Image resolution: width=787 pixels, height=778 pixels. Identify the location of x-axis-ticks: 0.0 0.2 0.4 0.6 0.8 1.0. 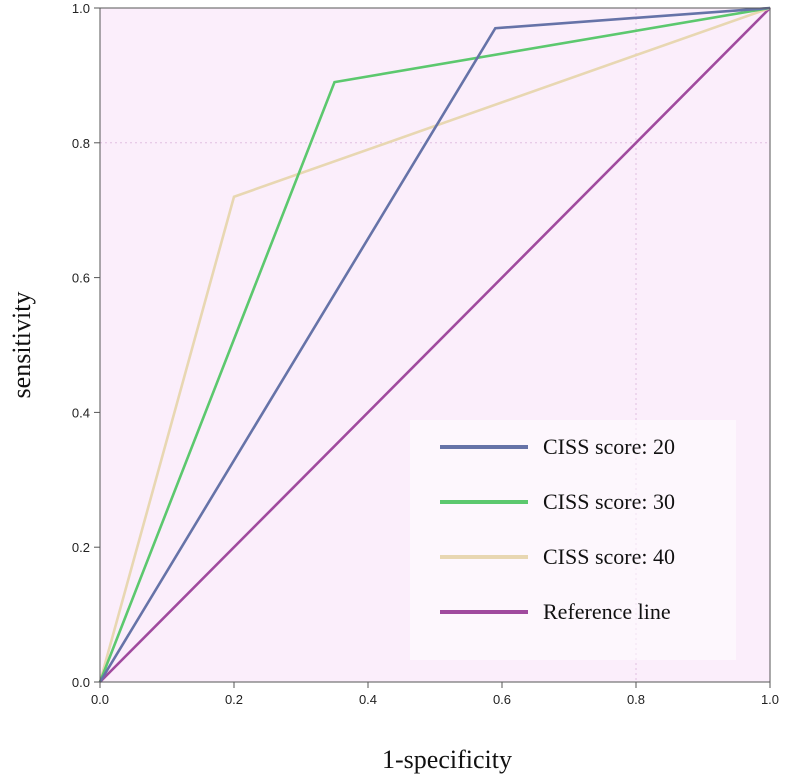
(435, 694).